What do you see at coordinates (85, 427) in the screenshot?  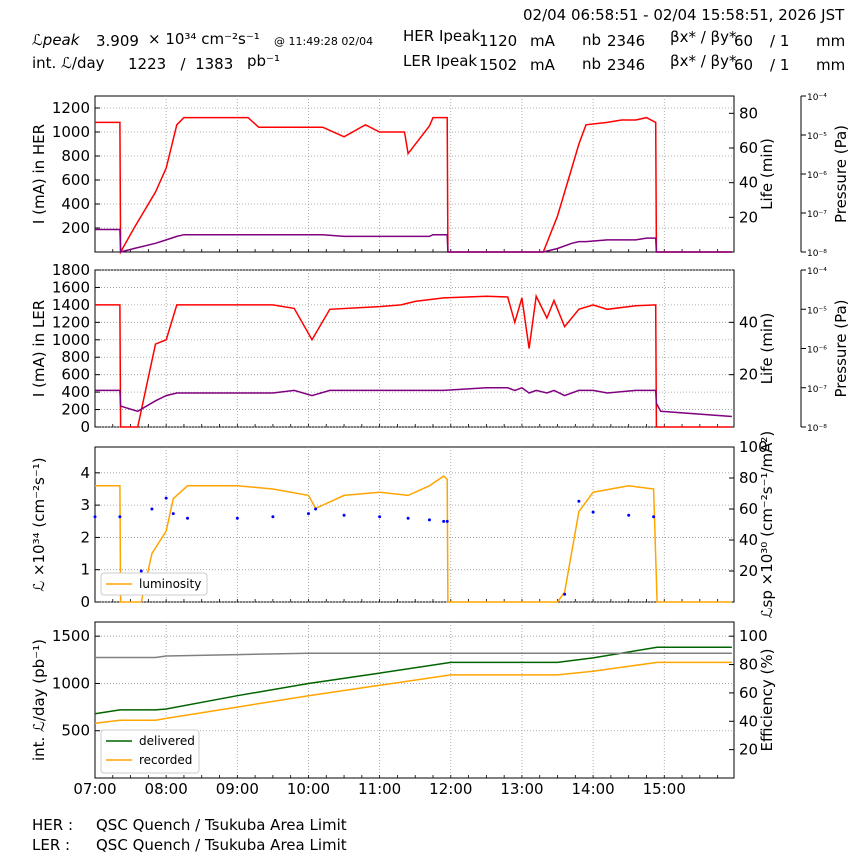 I see `y-tick-label: 0` at bounding box center [85, 427].